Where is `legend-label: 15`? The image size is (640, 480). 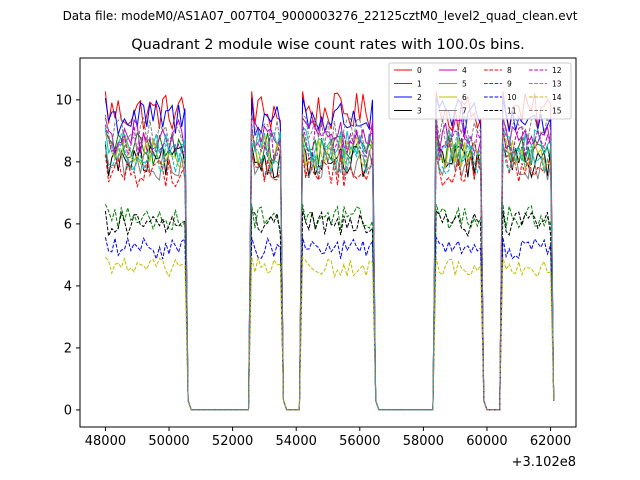
legend-label: 15 is located at coordinates (557, 111).